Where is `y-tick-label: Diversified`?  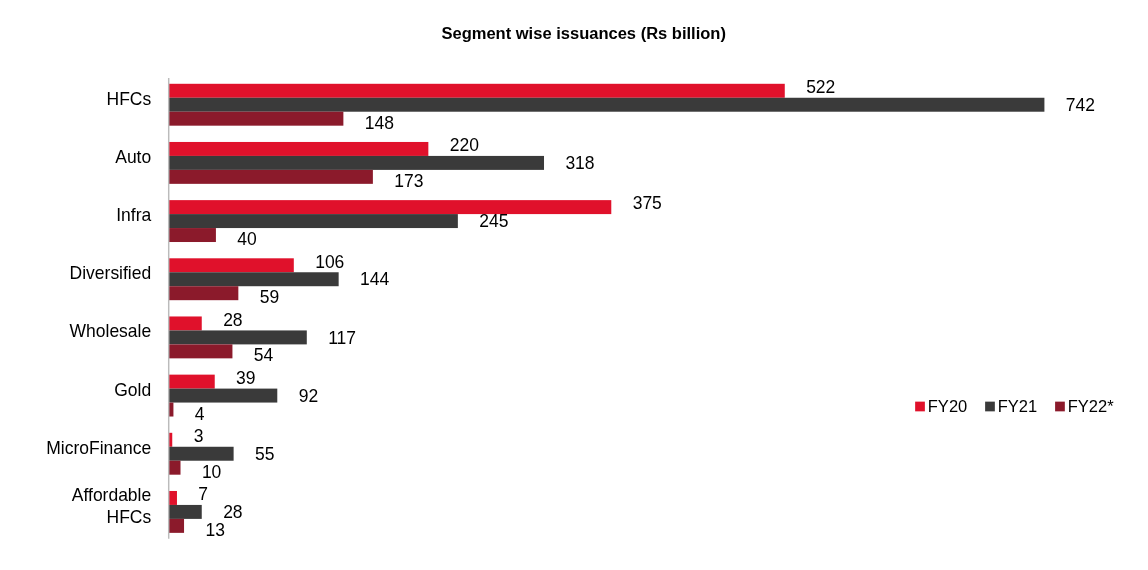
y-tick-label: Diversified is located at coordinates (110, 273).